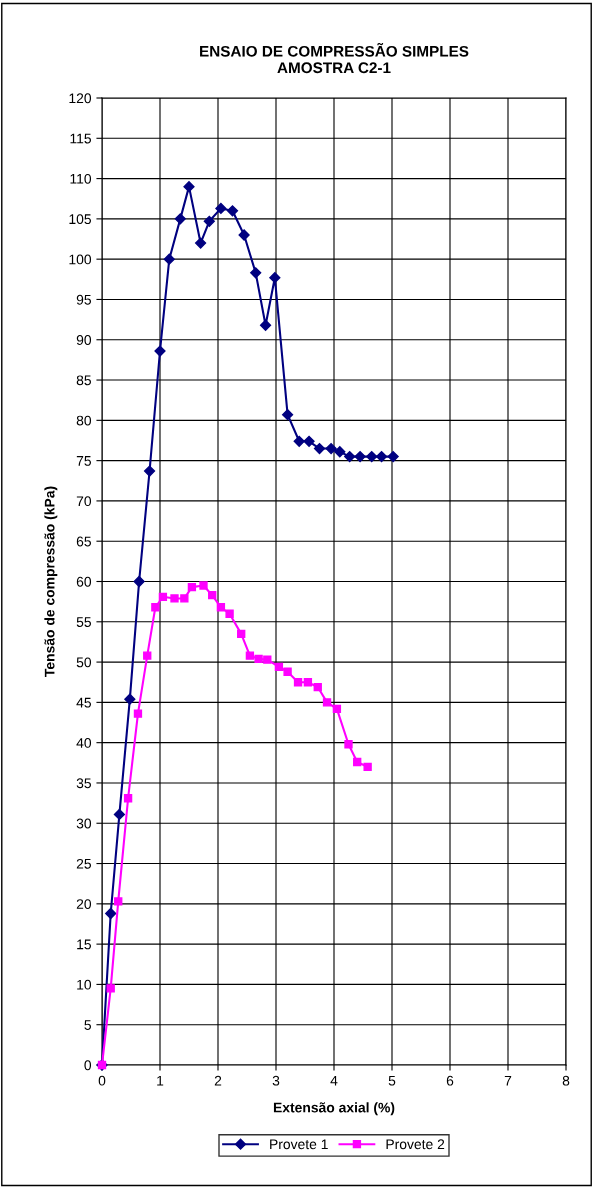  Describe the element at coordinates (84, 743) in the screenshot. I see `y-tick-label: 40` at that location.